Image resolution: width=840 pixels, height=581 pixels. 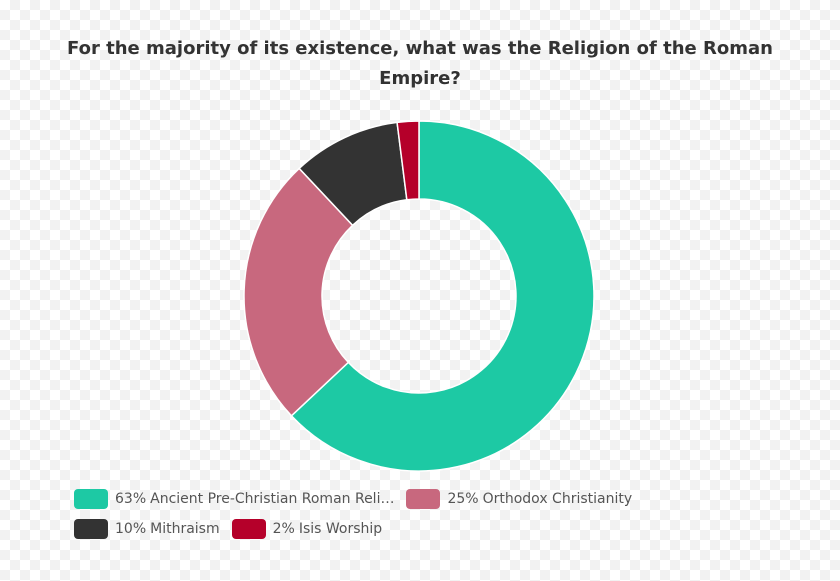 I want to click on legend-item: 2% Isis Worship, so click(x=307, y=529).